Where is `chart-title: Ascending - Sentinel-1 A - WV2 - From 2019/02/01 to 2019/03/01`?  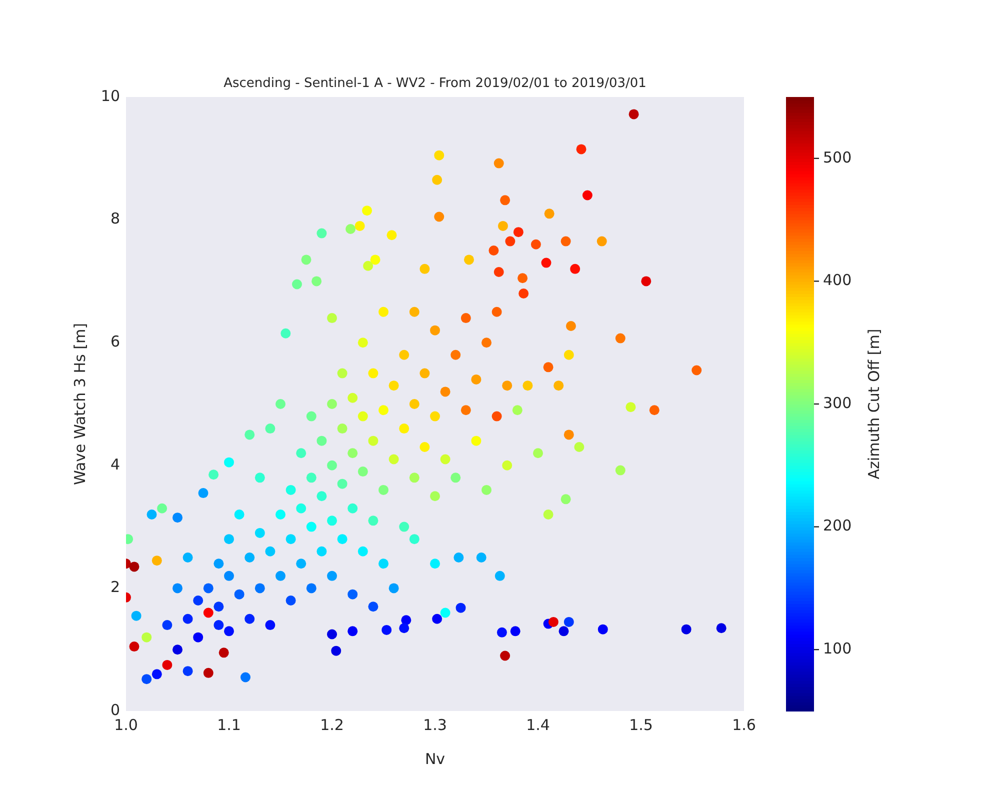
chart-title: Ascending - Sentinel-1 A - WV2 - From 2019/02/01 to 2019/03/01 is located at coordinates (435, 83).